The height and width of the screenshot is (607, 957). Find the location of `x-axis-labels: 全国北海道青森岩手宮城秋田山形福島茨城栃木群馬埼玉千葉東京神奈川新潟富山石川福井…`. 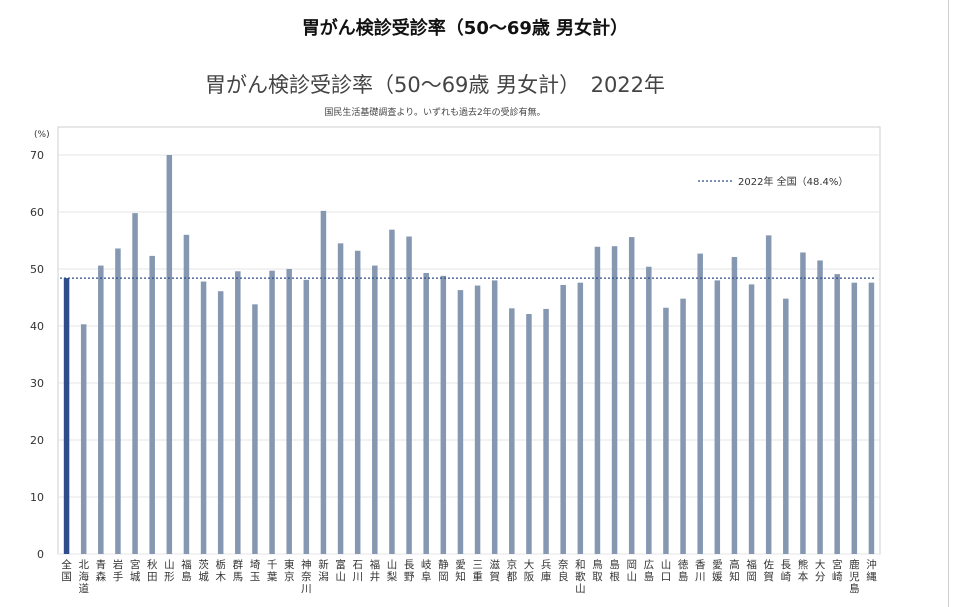

x-axis-labels: 全国北海道青森岩手宮城秋田山形福島茨城栃木群馬埼玉千葉東京神奈川新潟富山石川福井… is located at coordinates (469, 576).